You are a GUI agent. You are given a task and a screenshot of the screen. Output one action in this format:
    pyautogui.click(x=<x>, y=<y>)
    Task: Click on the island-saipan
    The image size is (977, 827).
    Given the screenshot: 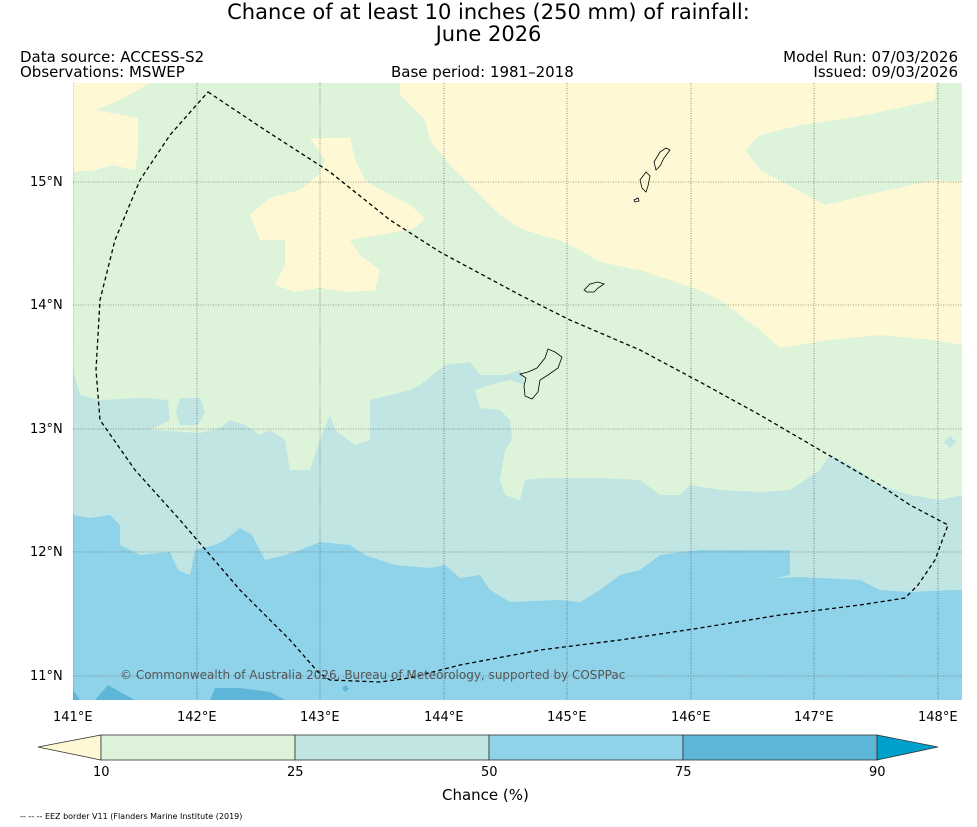 What is the action you would take?
    pyautogui.click(x=662, y=159)
    